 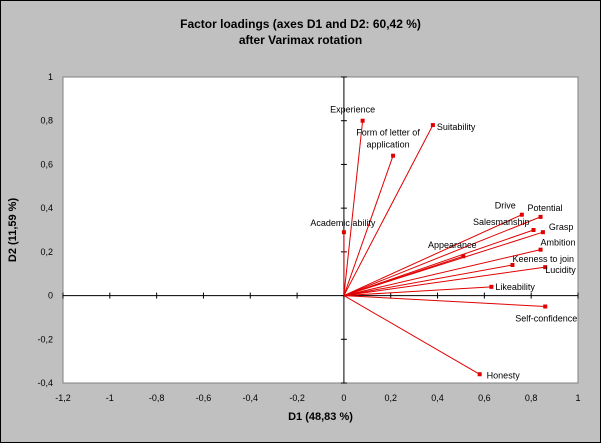 I want to click on point-label: Form of letter of application, so click(x=388, y=139).